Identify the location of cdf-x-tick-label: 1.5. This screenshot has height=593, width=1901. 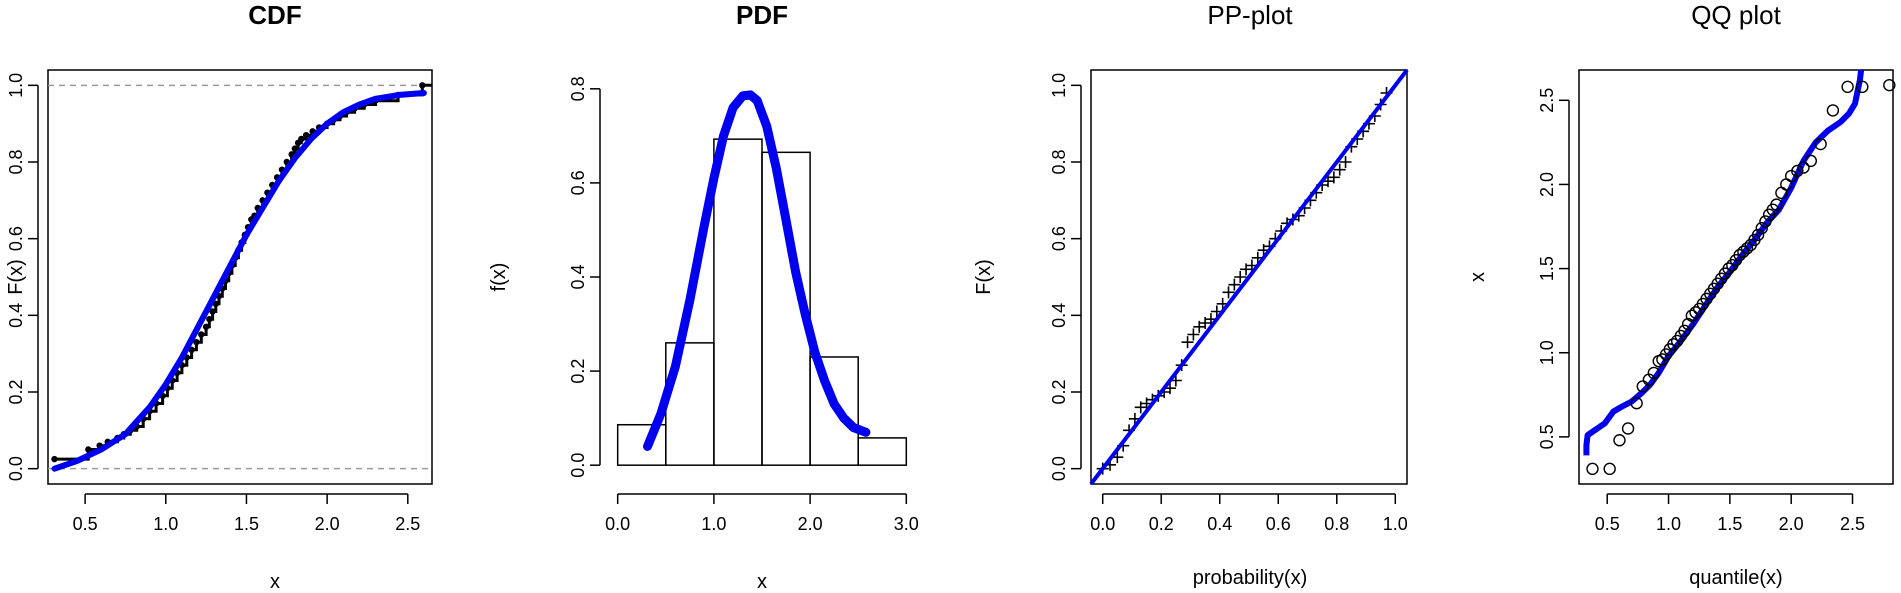
(246, 524).